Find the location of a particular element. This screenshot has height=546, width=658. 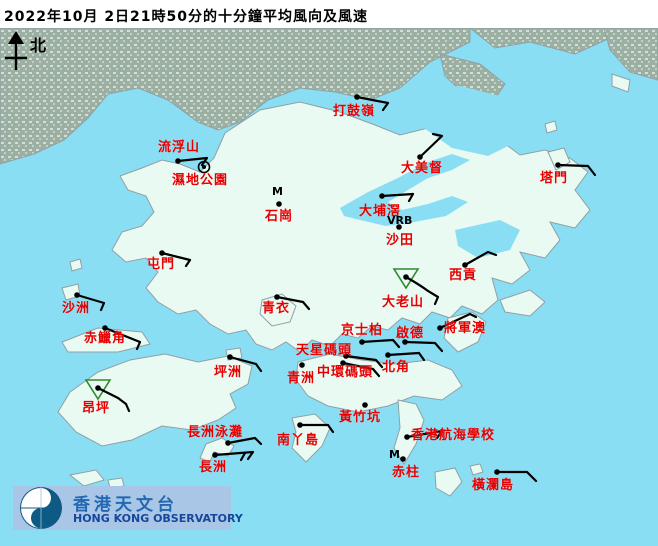

station-label-sha-chau: 沙洲 is located at coordinates (76, 308).